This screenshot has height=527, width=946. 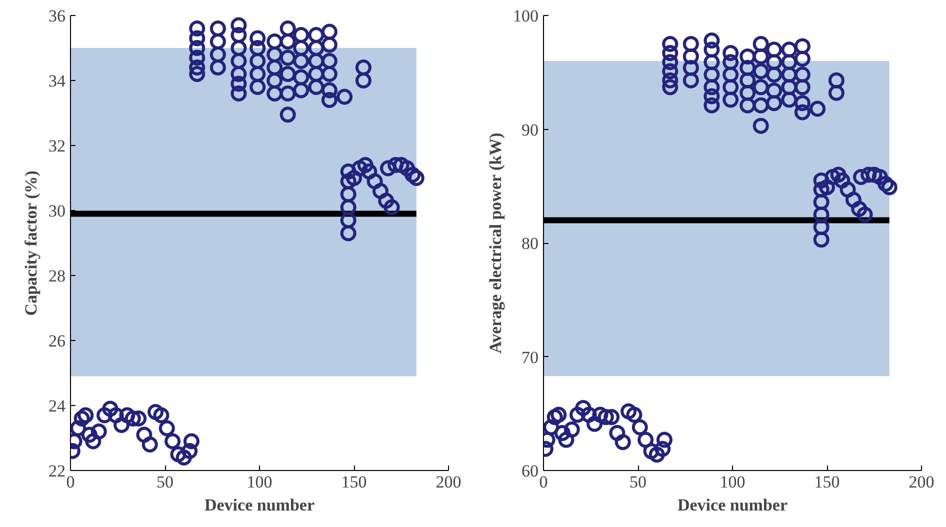 I want to click on y-axis-title: Average electrical power (kW), so click(x=495, y=243).